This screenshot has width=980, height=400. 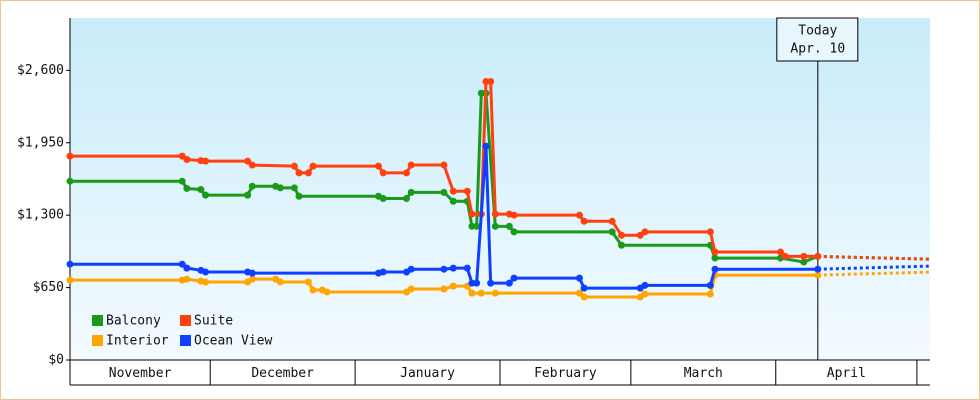 I want to click on x-tick-label: March, so click(x=703, y=373).